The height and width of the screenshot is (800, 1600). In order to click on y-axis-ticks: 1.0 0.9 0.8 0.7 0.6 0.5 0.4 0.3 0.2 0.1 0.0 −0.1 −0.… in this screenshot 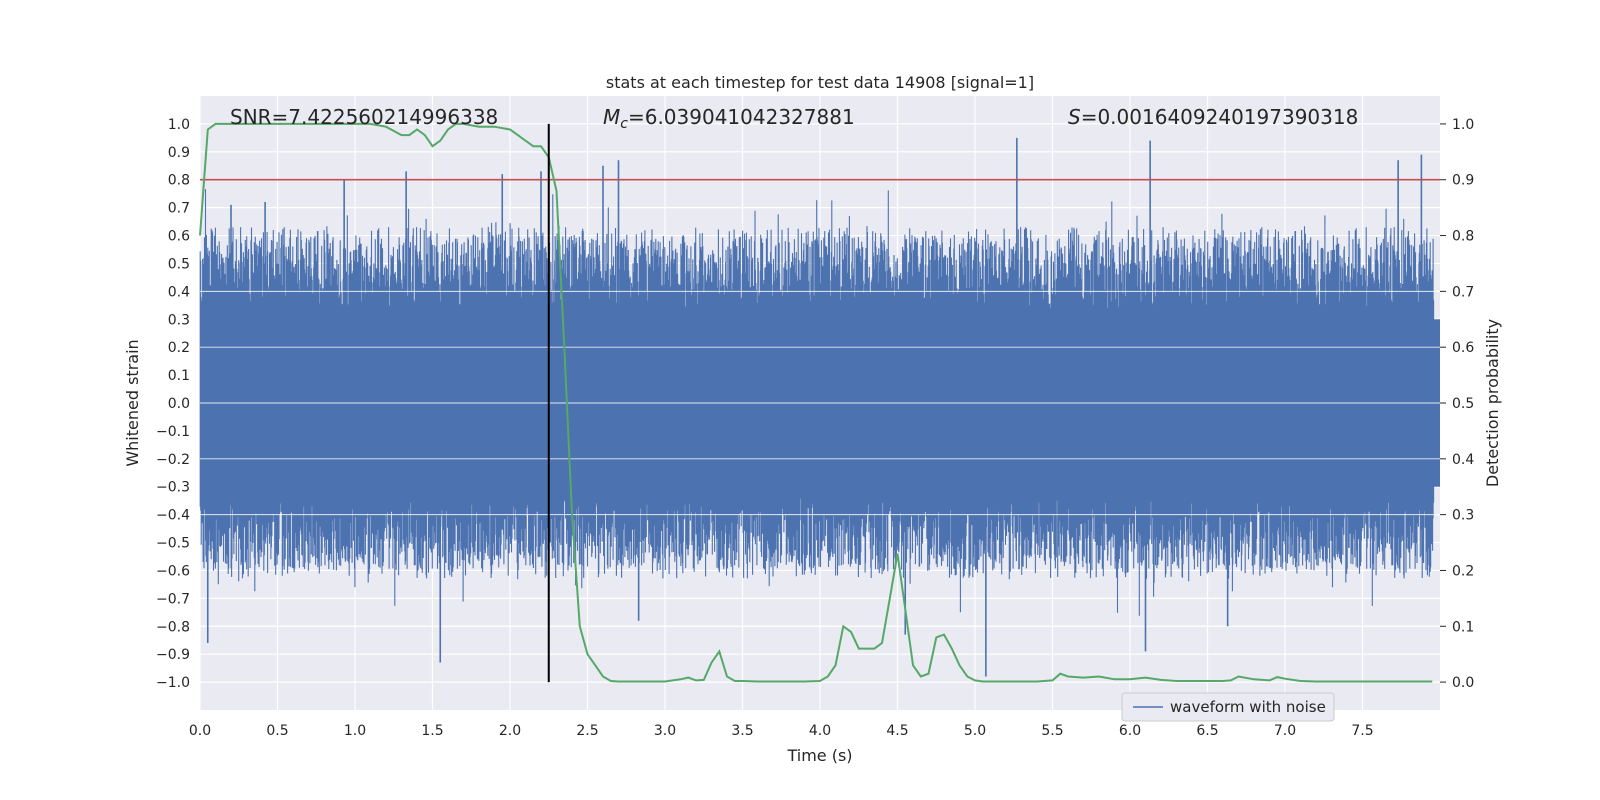, I will do `click(173, 404)`.